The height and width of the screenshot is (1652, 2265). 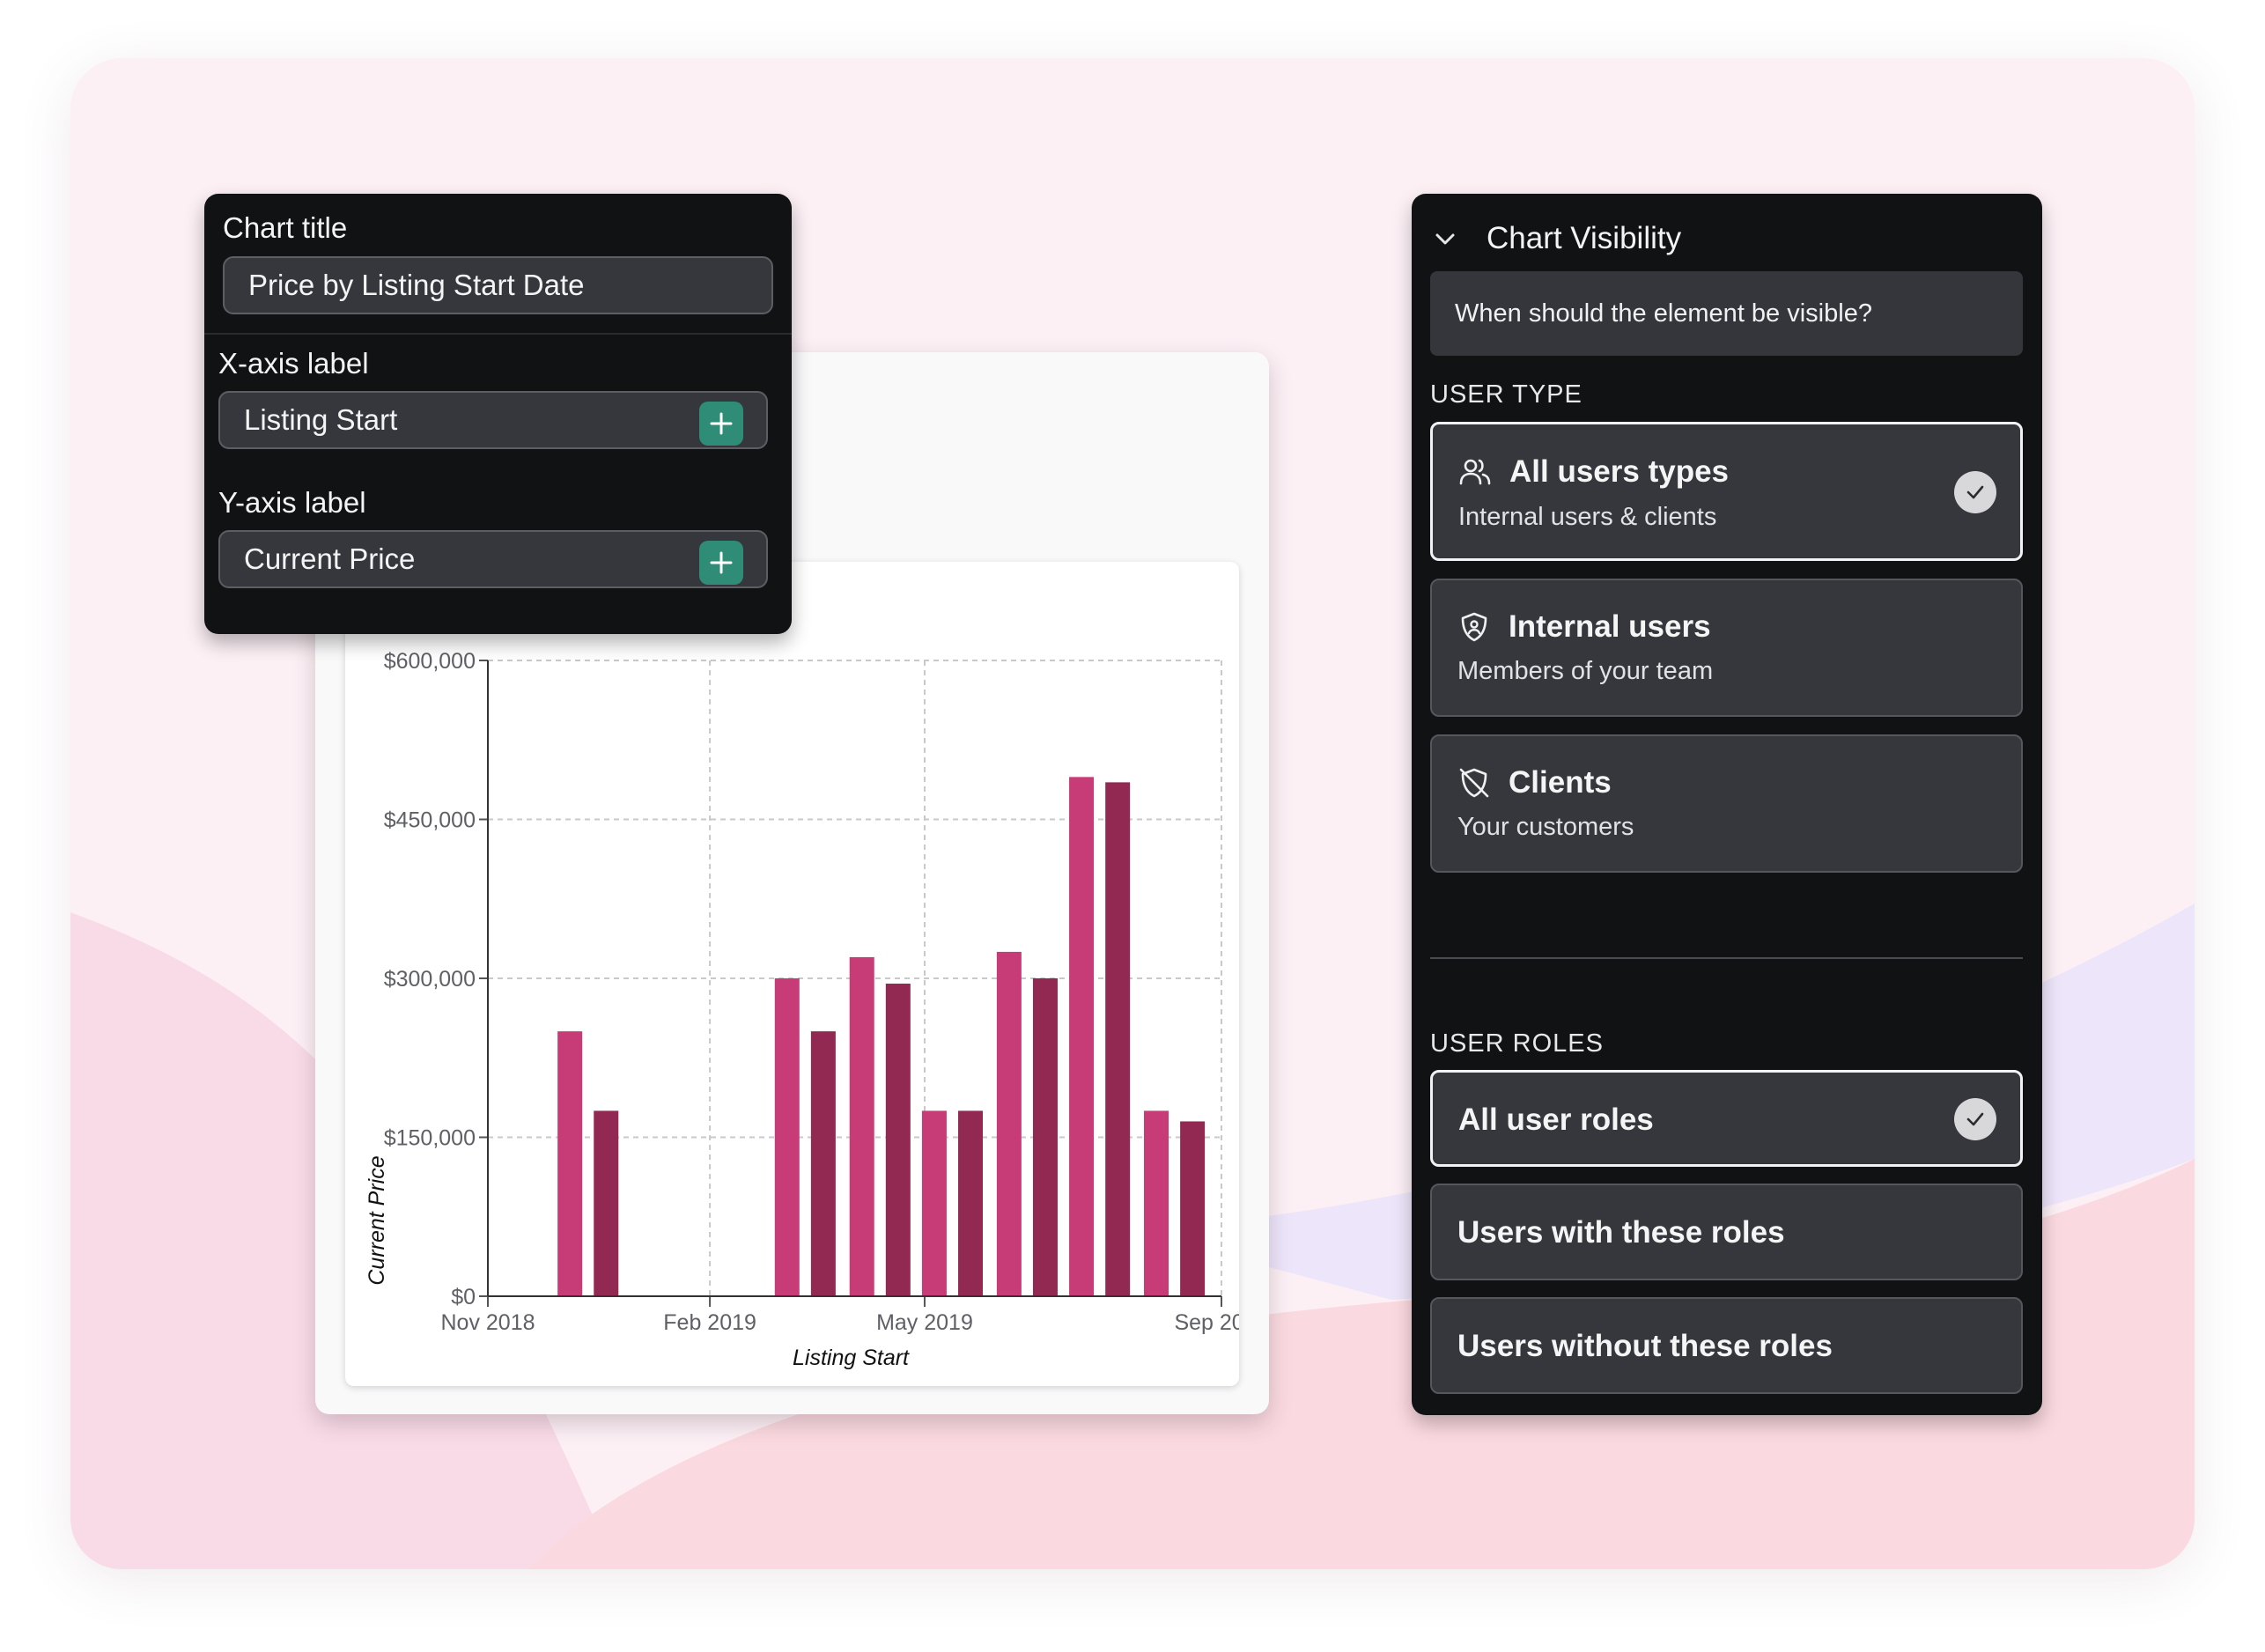 I want to click on y-axis-title: Current Price, so click(x=377, y=1220).